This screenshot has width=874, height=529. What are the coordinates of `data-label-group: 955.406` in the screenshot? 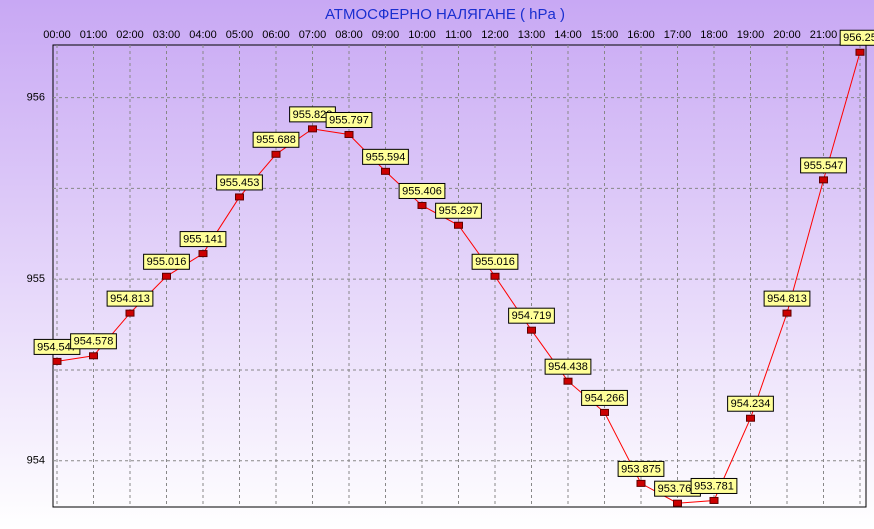 It's located at (422, 190).